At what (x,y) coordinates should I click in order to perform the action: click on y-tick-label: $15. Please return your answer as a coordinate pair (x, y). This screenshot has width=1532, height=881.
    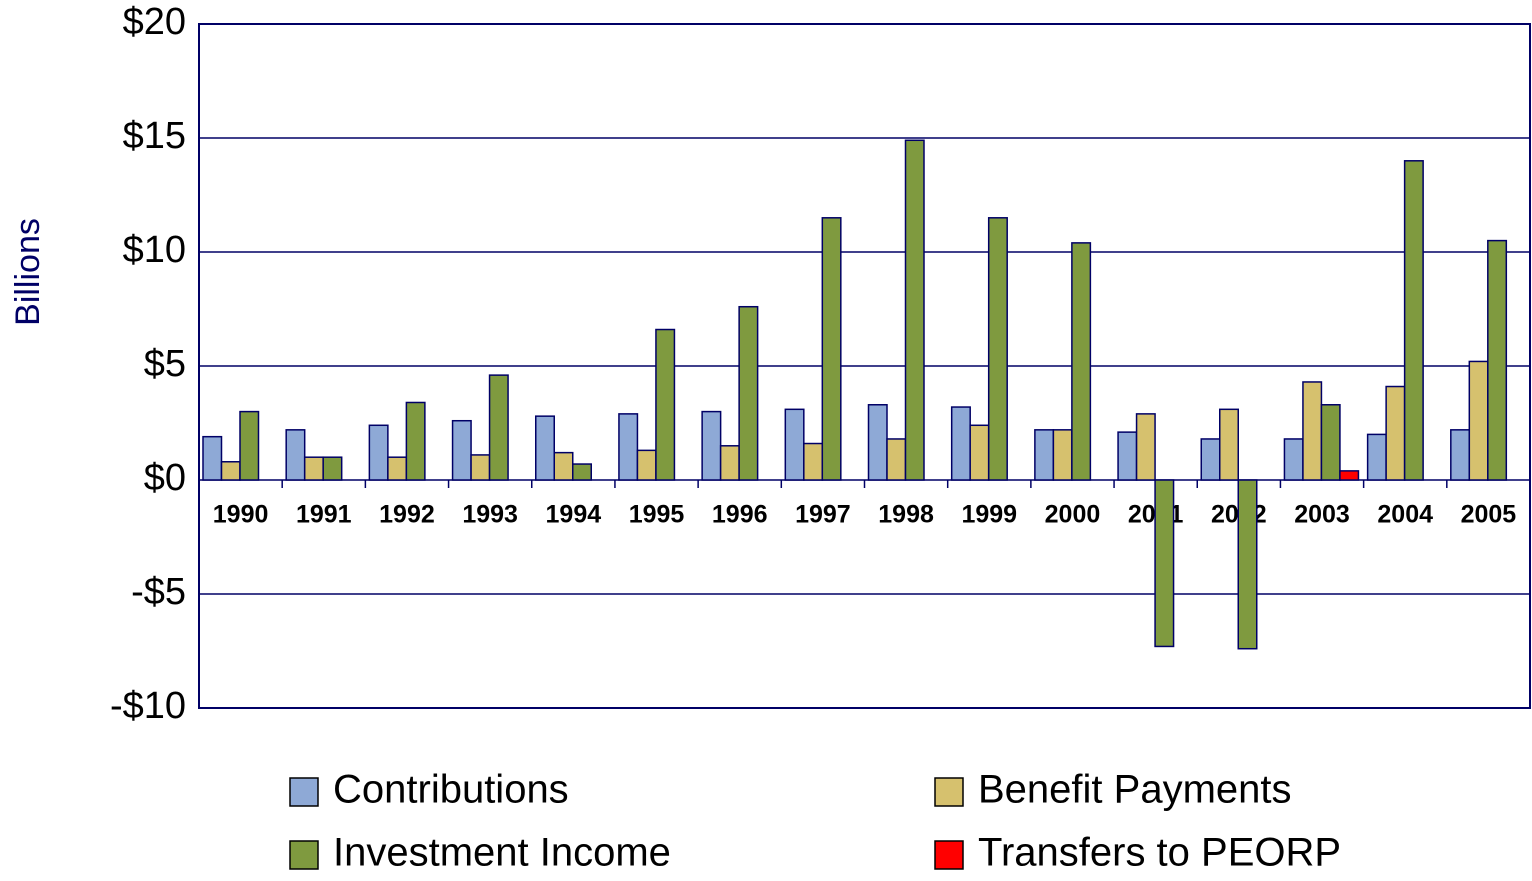
    Looking at the image, I should click on (154, 136).